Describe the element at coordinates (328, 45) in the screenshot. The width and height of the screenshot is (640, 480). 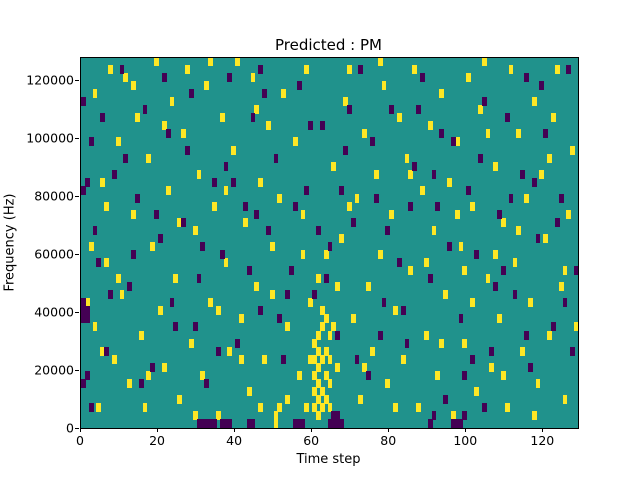
I see `chart-title: Predicted : PM` at that location.